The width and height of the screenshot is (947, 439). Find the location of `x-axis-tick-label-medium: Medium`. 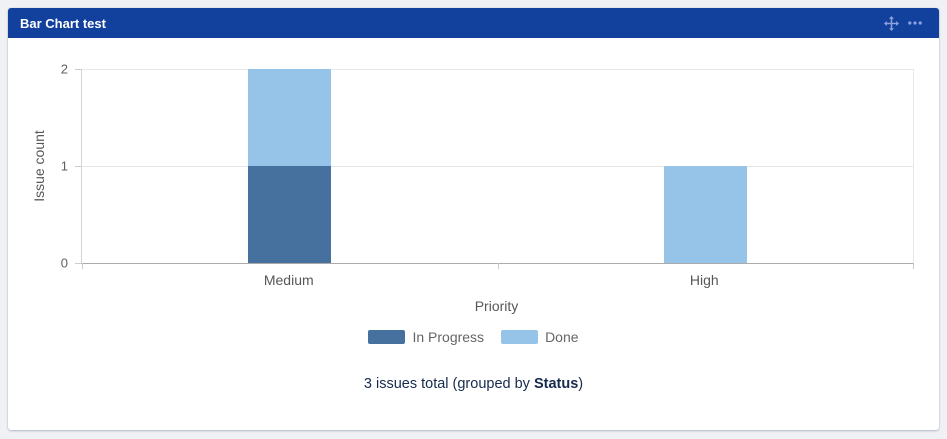

x-axis-tick-label-medium: Medium is located at coordinates (288, 280).